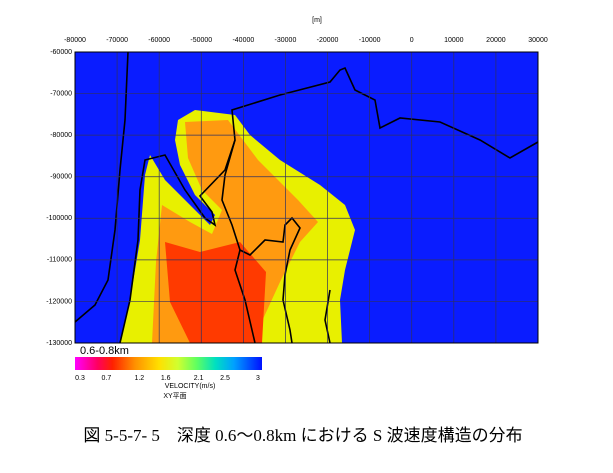 This screenshot has height=473, width=613. Describe the element at coordinates (61, 93) in the screenshot. I see `y-tick-label: -70000` at that location.